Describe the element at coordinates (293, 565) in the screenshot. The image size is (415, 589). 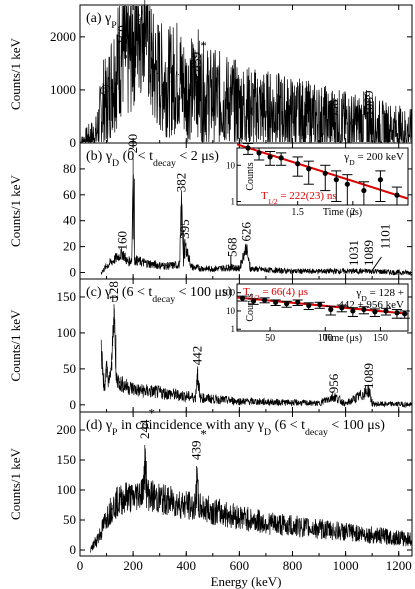
I see `x-tick-label: 800` at that location.